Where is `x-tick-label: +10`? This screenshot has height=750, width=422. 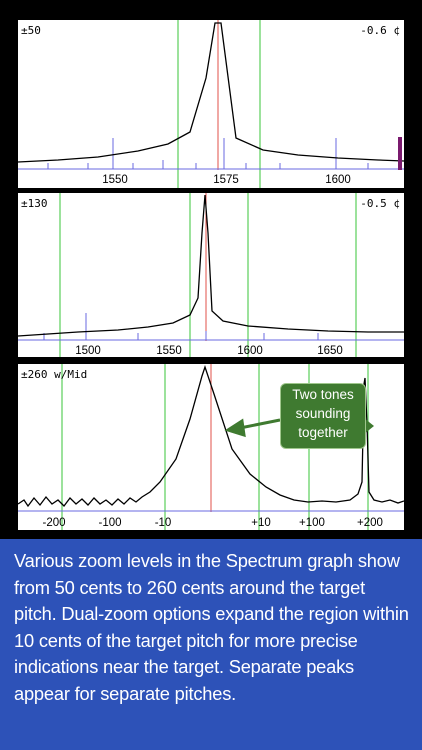 x-tick-label: +10 is located at coordinates (261, 523).